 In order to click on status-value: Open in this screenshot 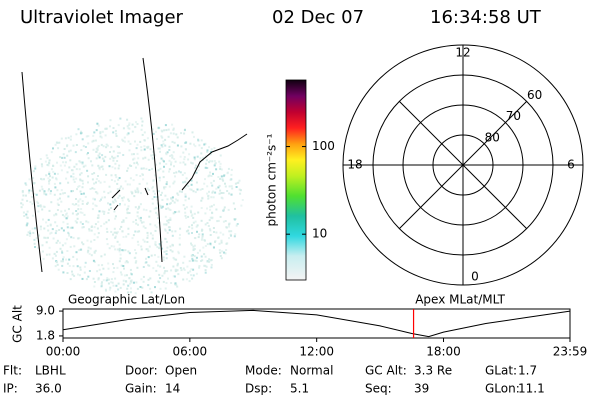, I will do `click(181, 371)`.